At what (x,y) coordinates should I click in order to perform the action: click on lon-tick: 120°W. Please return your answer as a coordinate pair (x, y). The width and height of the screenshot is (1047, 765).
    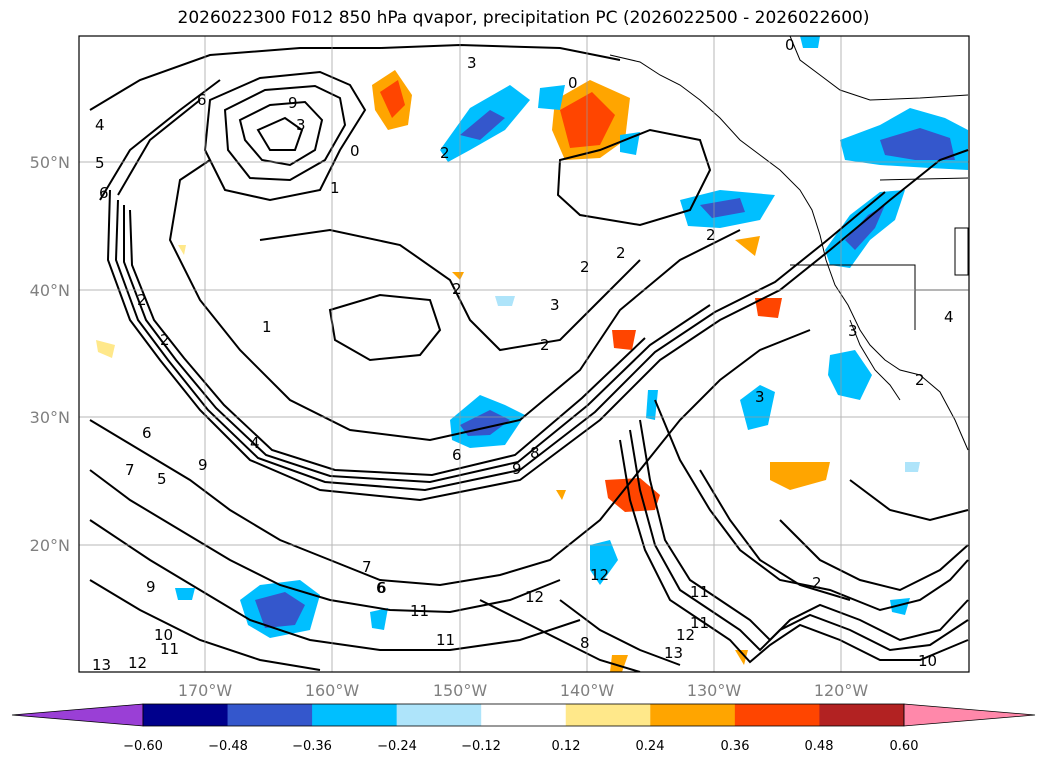
    Looking at the image, I should click on (841, 690).